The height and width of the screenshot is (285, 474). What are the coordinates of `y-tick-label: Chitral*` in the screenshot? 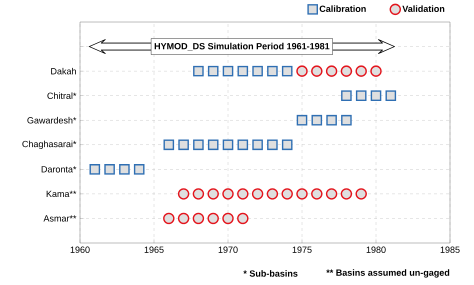 It's located at (61, 95).